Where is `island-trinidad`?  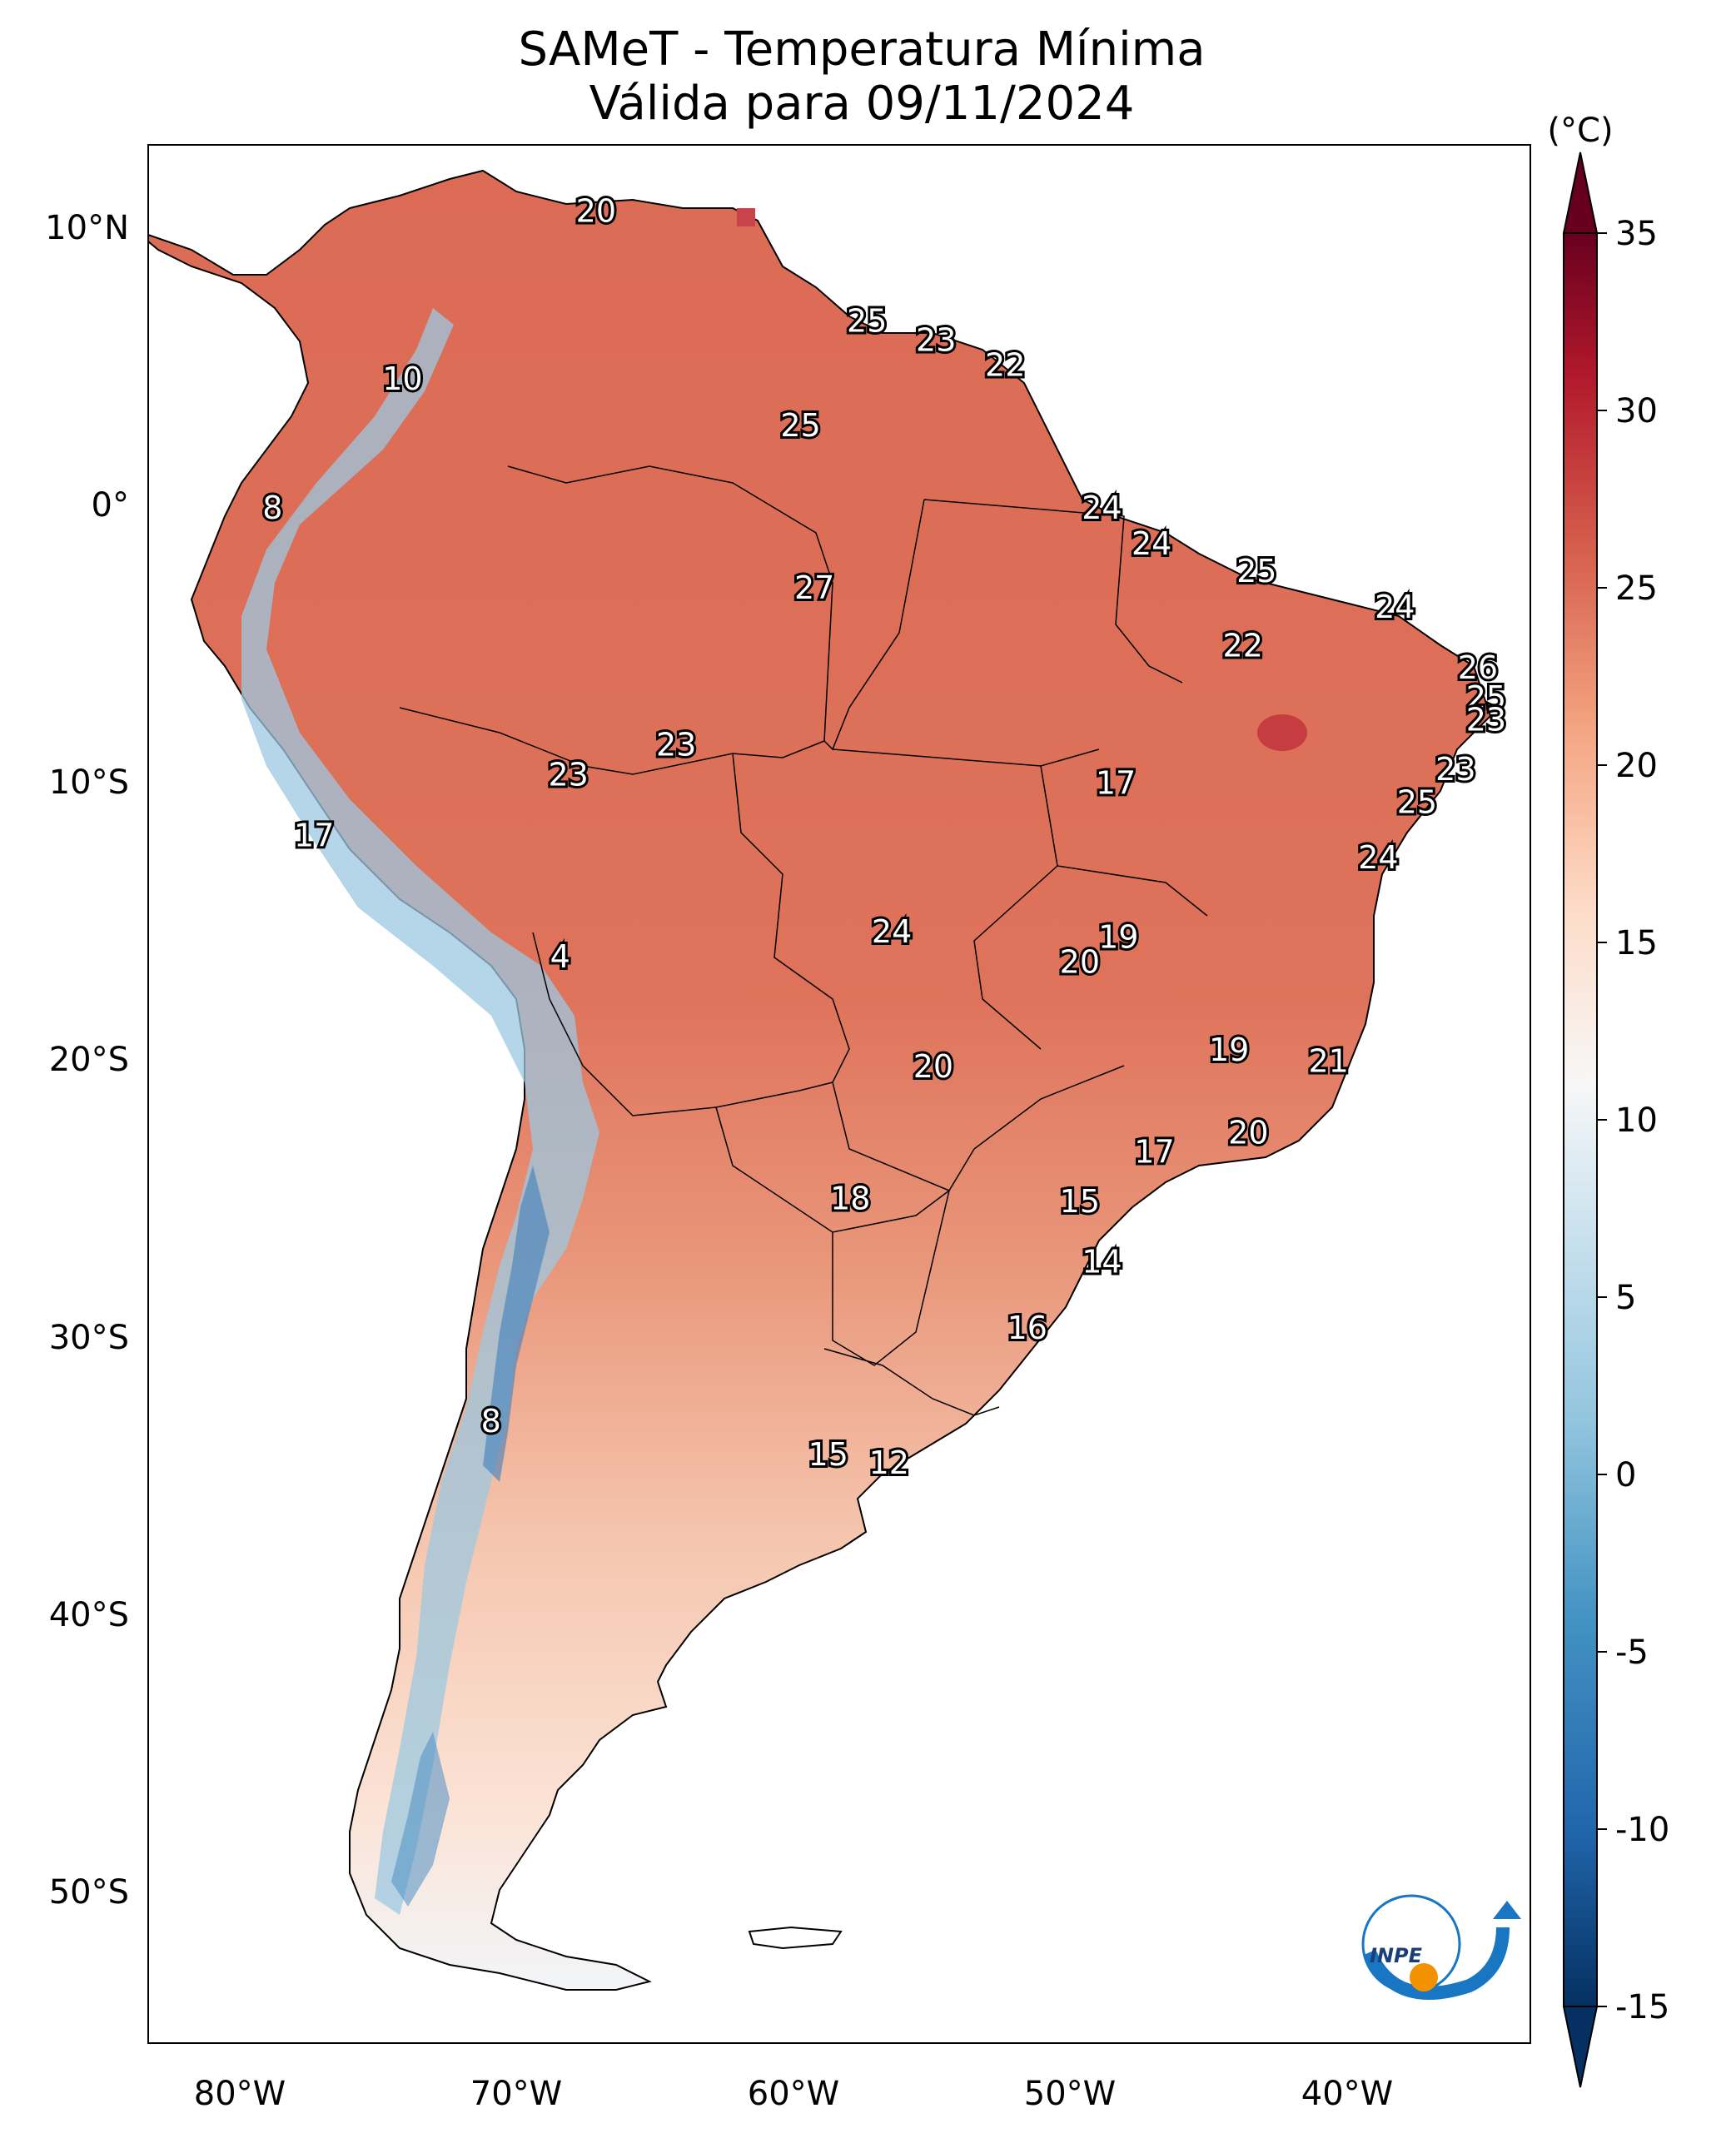 island-trinidad is located at coordinates (746, 217).